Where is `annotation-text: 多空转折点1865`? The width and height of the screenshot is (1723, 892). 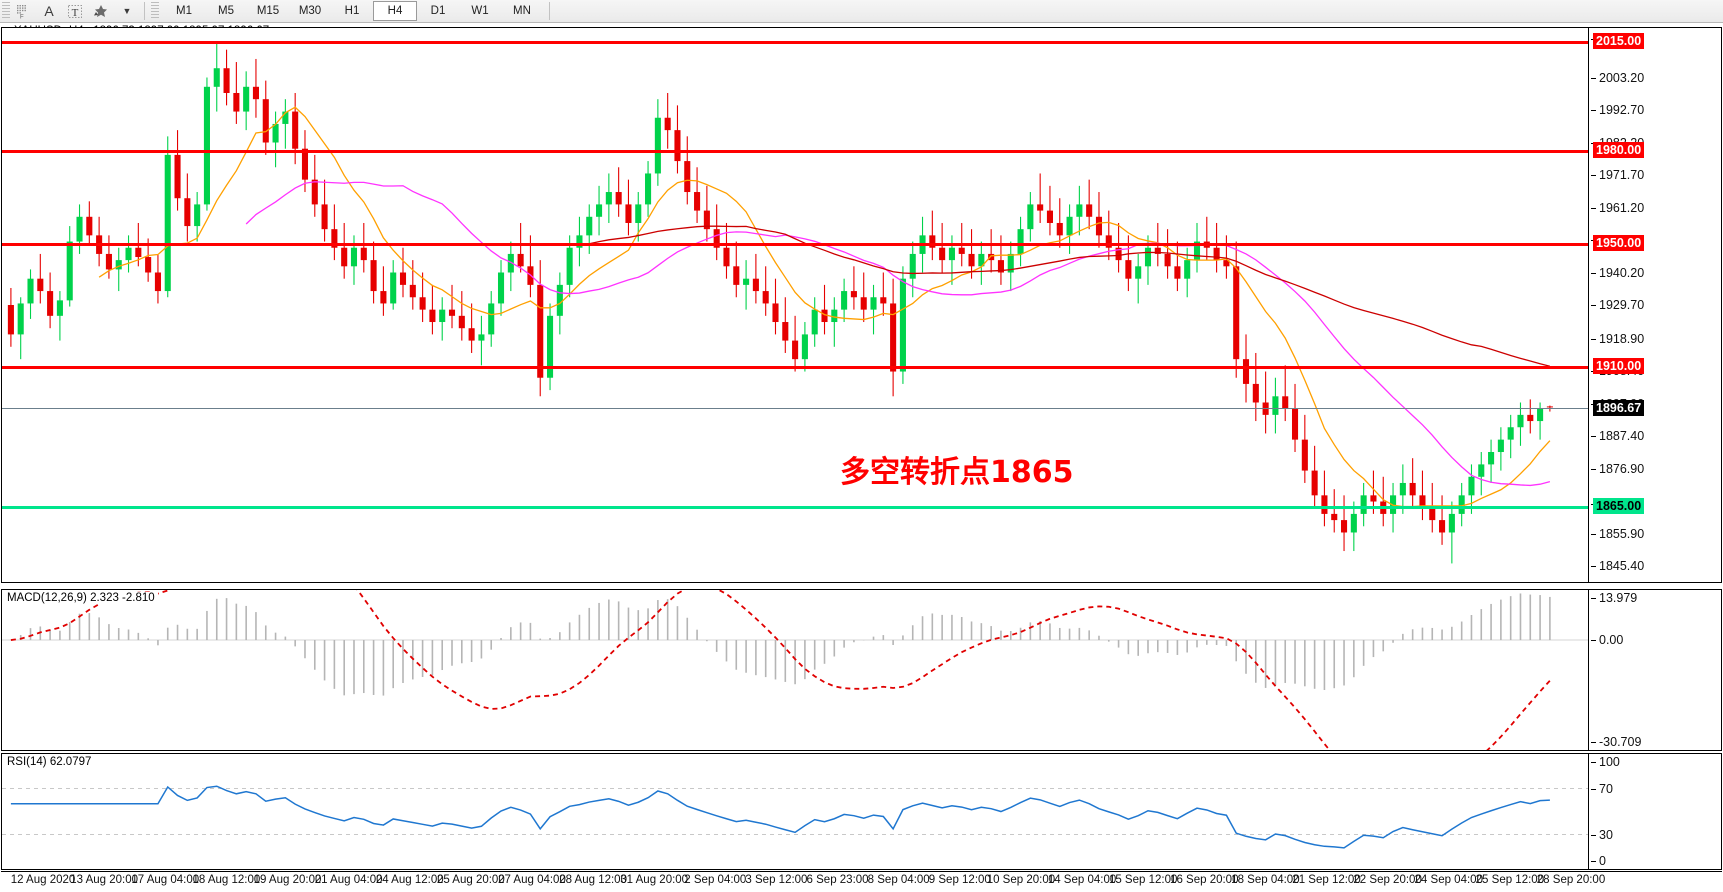
annotation-text: 多空转折点1865 is located at coordinates (957, 473).